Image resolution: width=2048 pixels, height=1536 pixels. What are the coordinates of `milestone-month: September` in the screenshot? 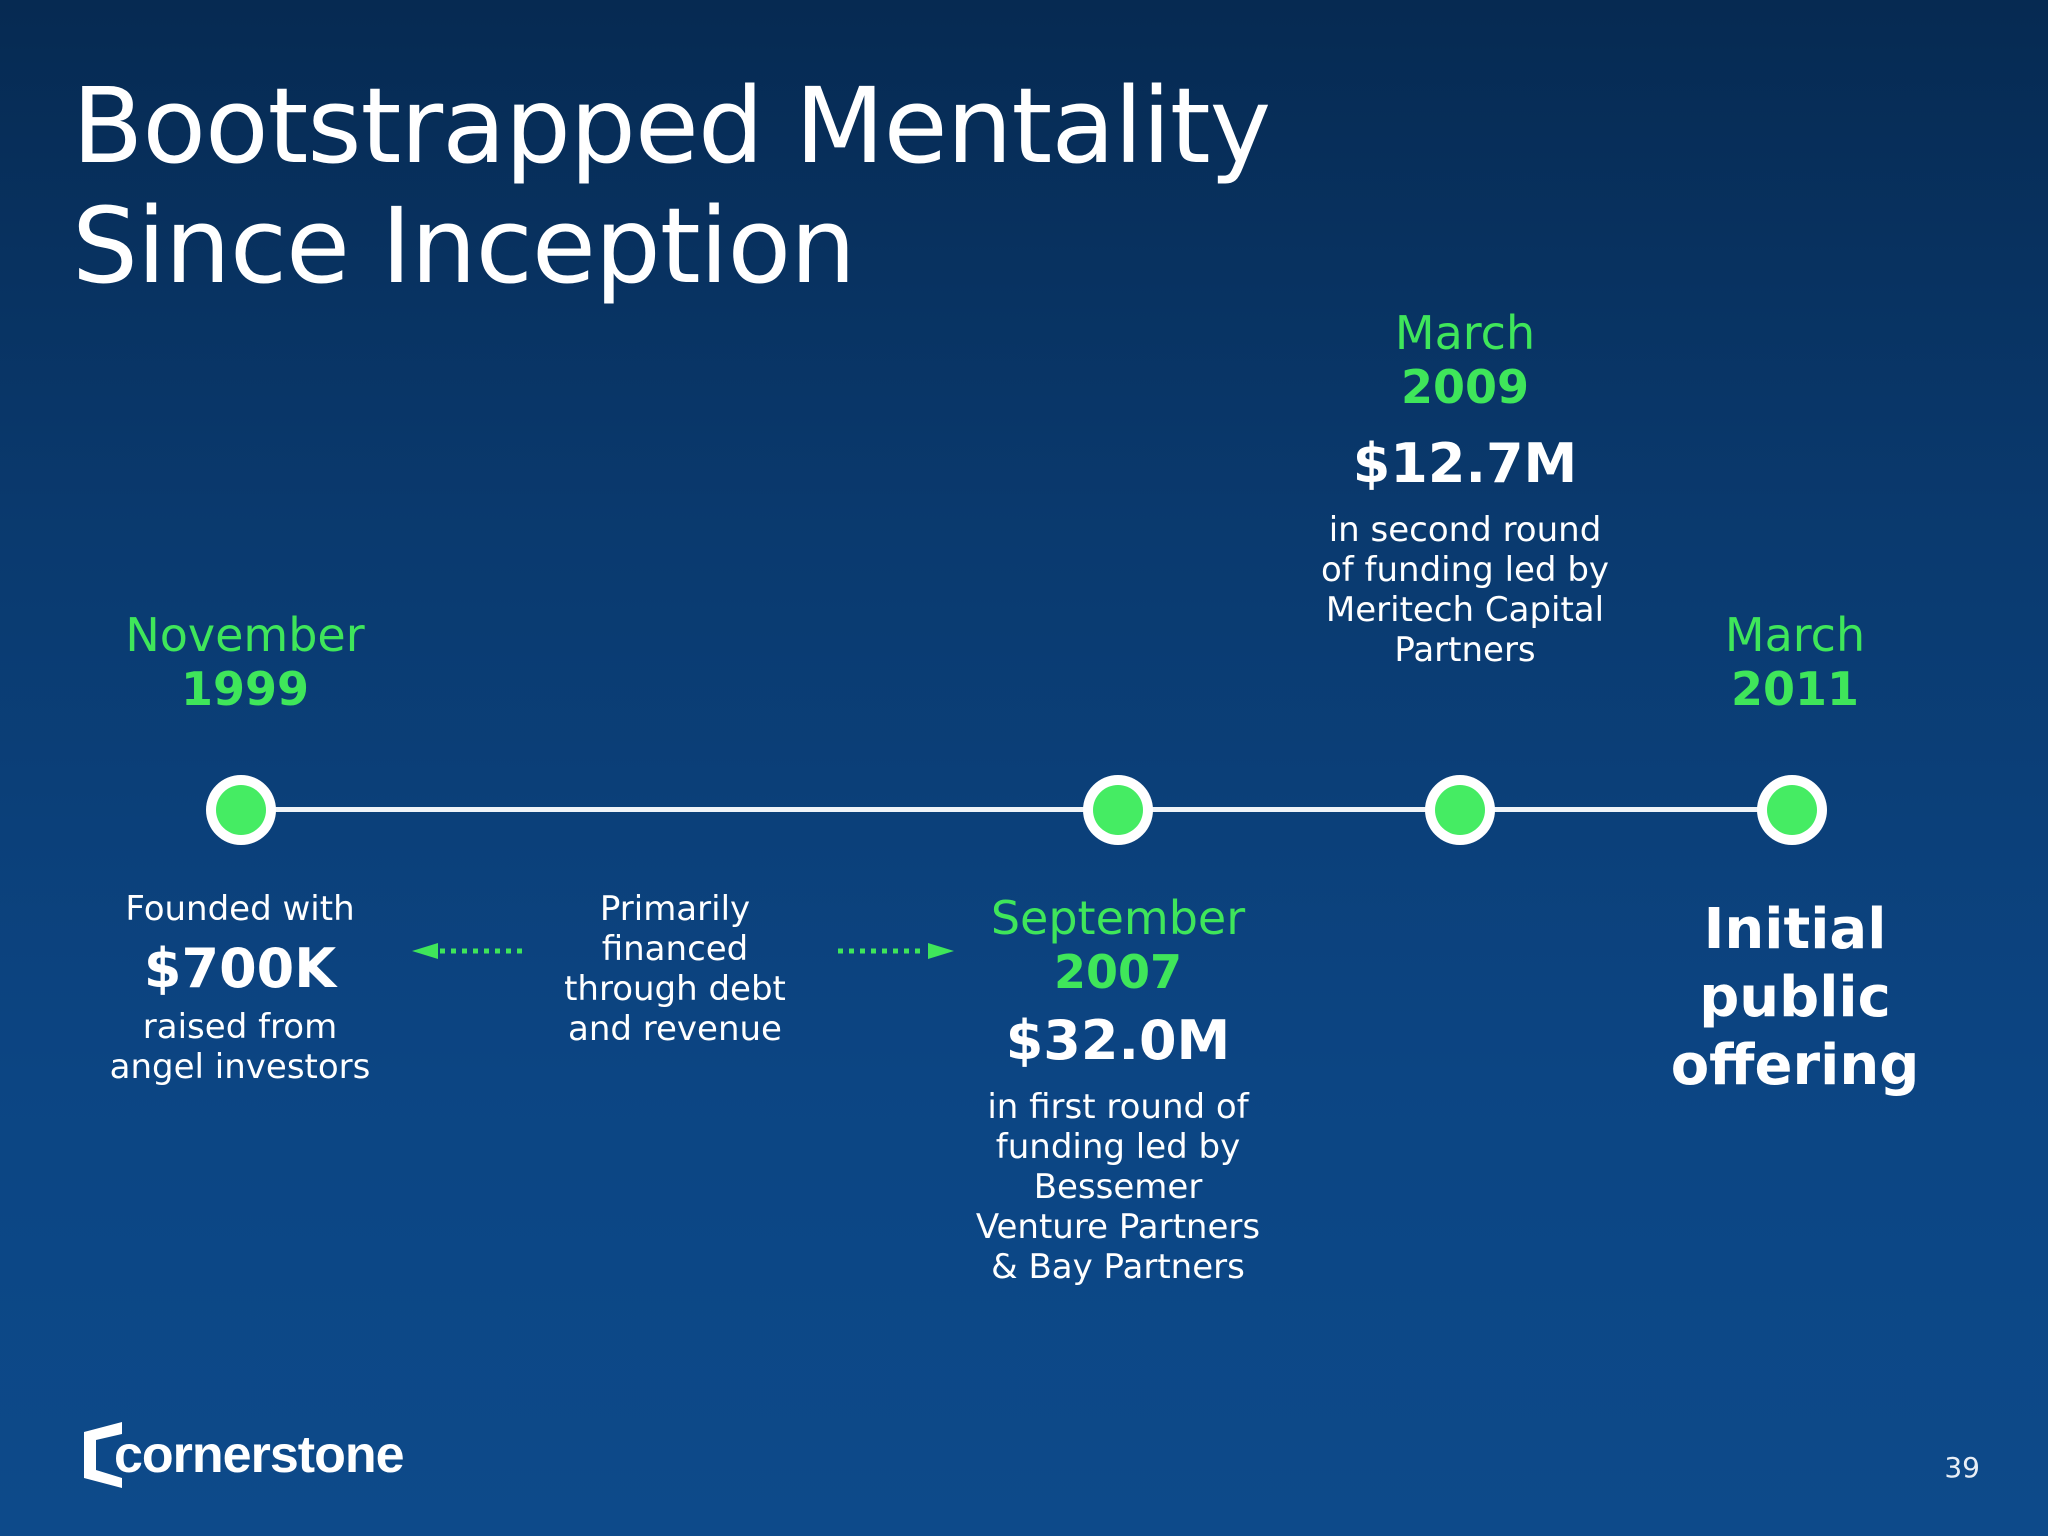 It's located at (1118, 918).